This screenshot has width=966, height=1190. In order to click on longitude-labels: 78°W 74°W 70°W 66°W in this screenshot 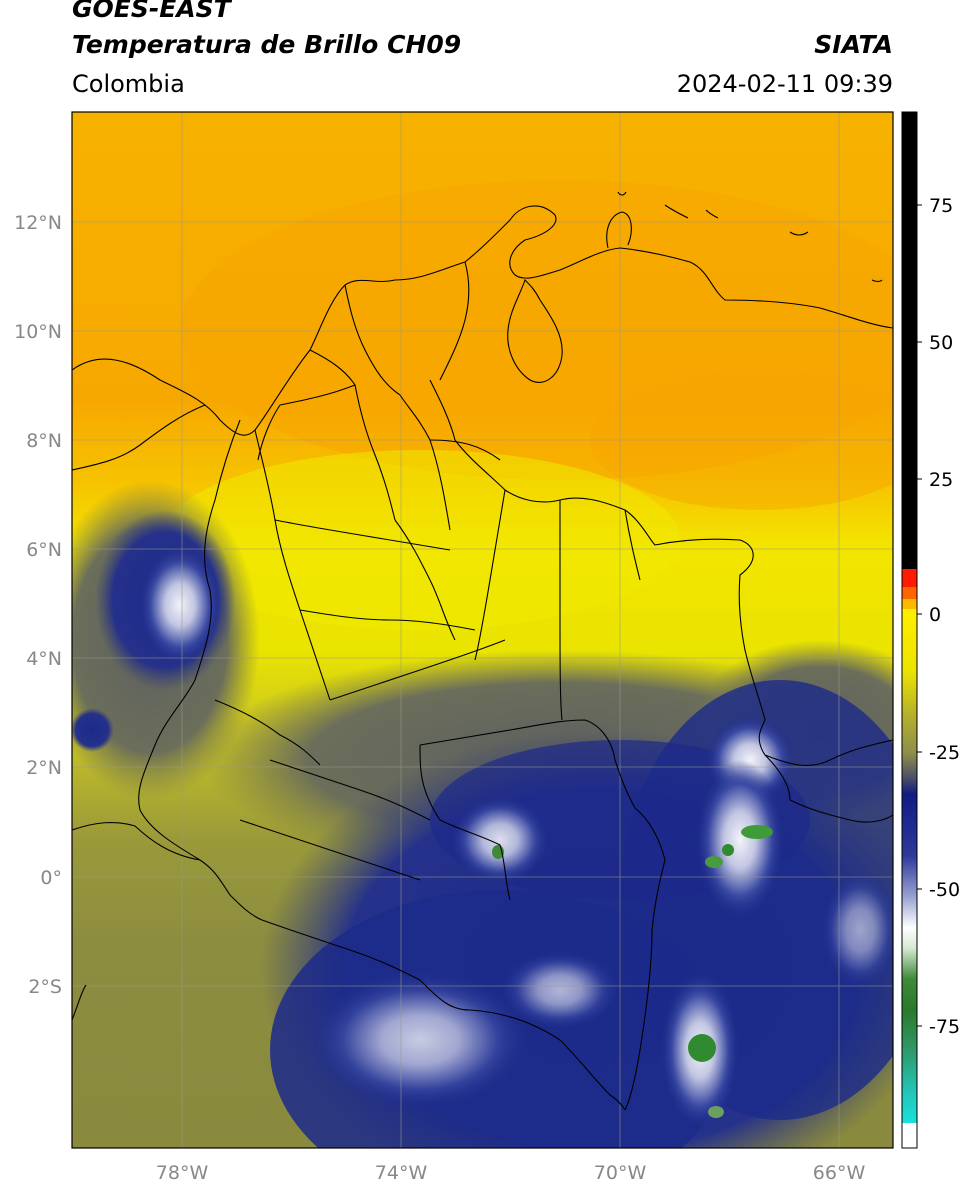, I will do `click(511, 1173)`.